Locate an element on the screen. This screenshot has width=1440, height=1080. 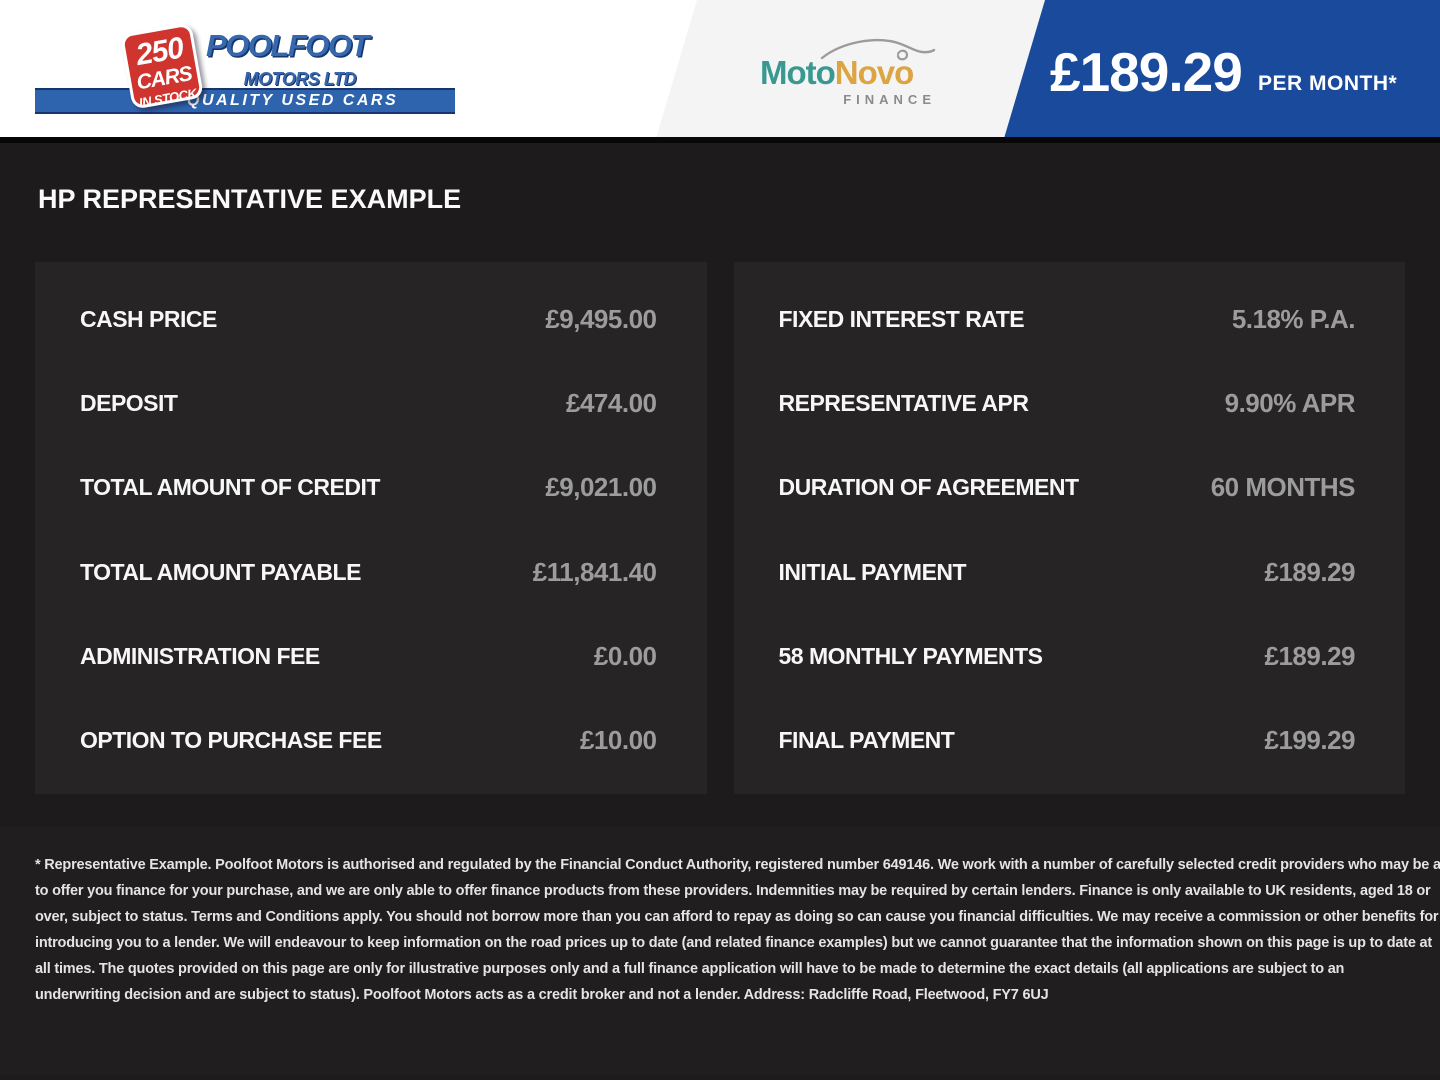
dealer-name-line1: POOLFOOT is located at coordinates (287, 45).